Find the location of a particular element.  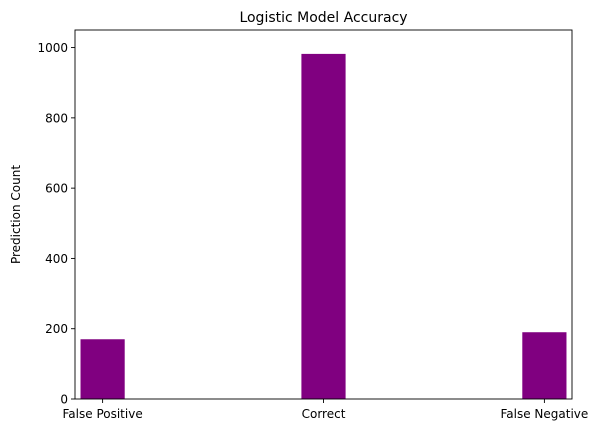

x-tick-label: False Positive is located at coordinates (103, 414).